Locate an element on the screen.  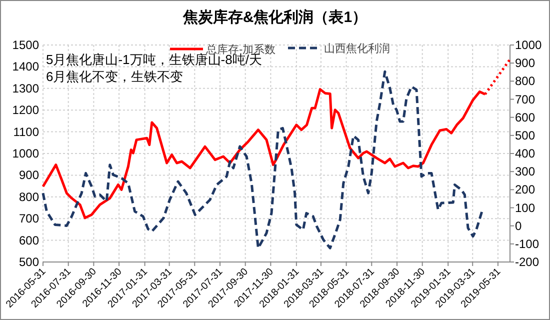
y2-tick-label: 900 is located at coordinates (525, 63).